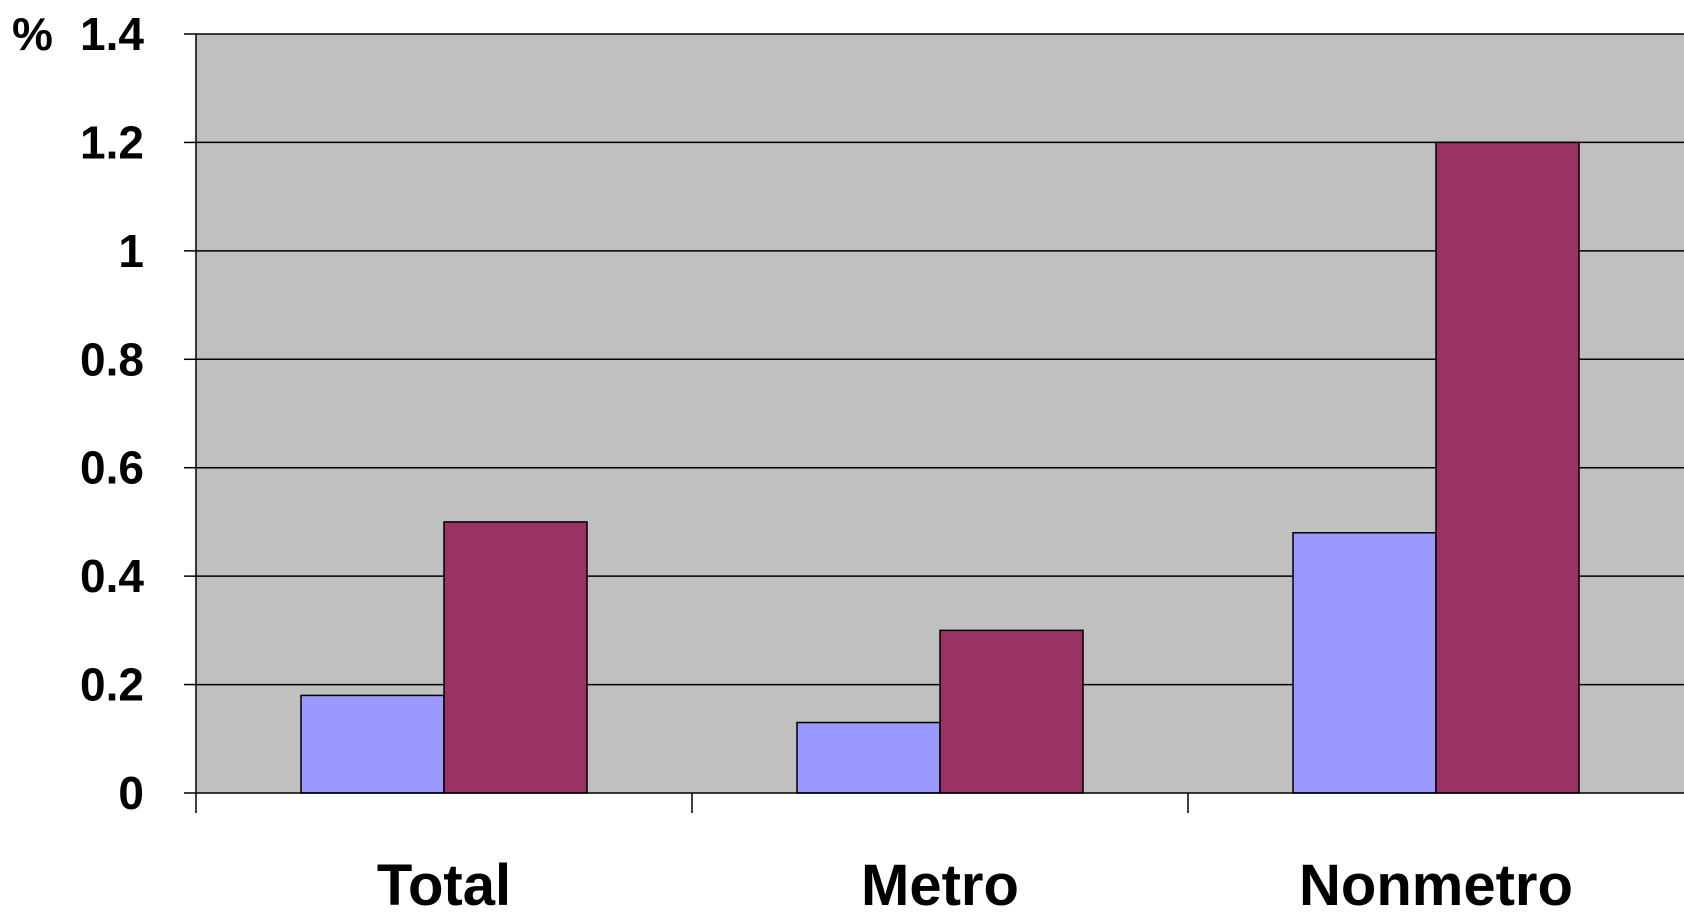  I want to click on y-tick-label: 0.6, so click(112, 468).